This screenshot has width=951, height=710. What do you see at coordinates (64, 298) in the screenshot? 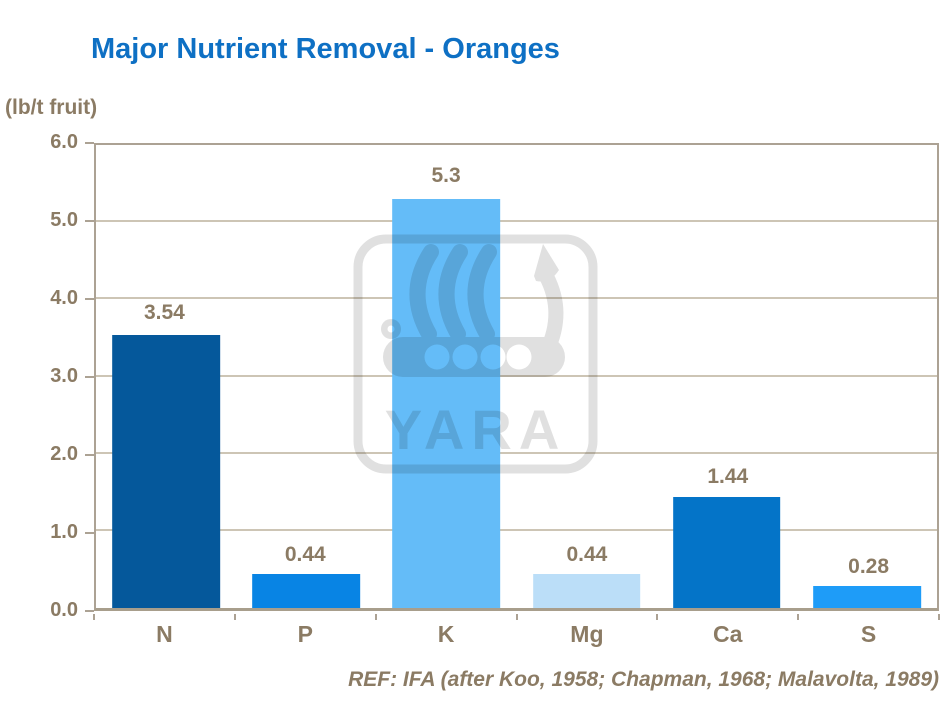
I see `y-tick-label: 4.0` at bounding box center [64, 298].